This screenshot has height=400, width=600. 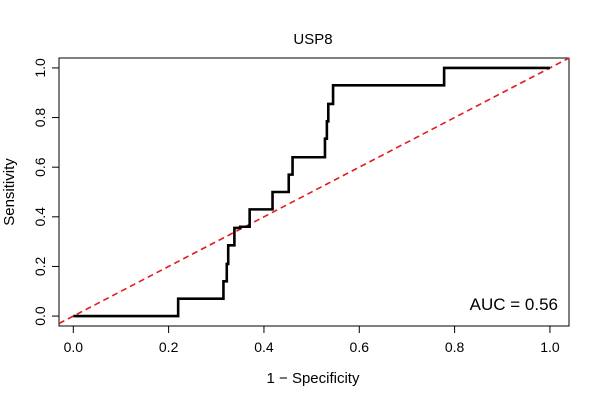 What do you see at coordinates (40, 68) in the screenshot?
I see `y-tick-label: 1.0` at bounding box center [40, 68].